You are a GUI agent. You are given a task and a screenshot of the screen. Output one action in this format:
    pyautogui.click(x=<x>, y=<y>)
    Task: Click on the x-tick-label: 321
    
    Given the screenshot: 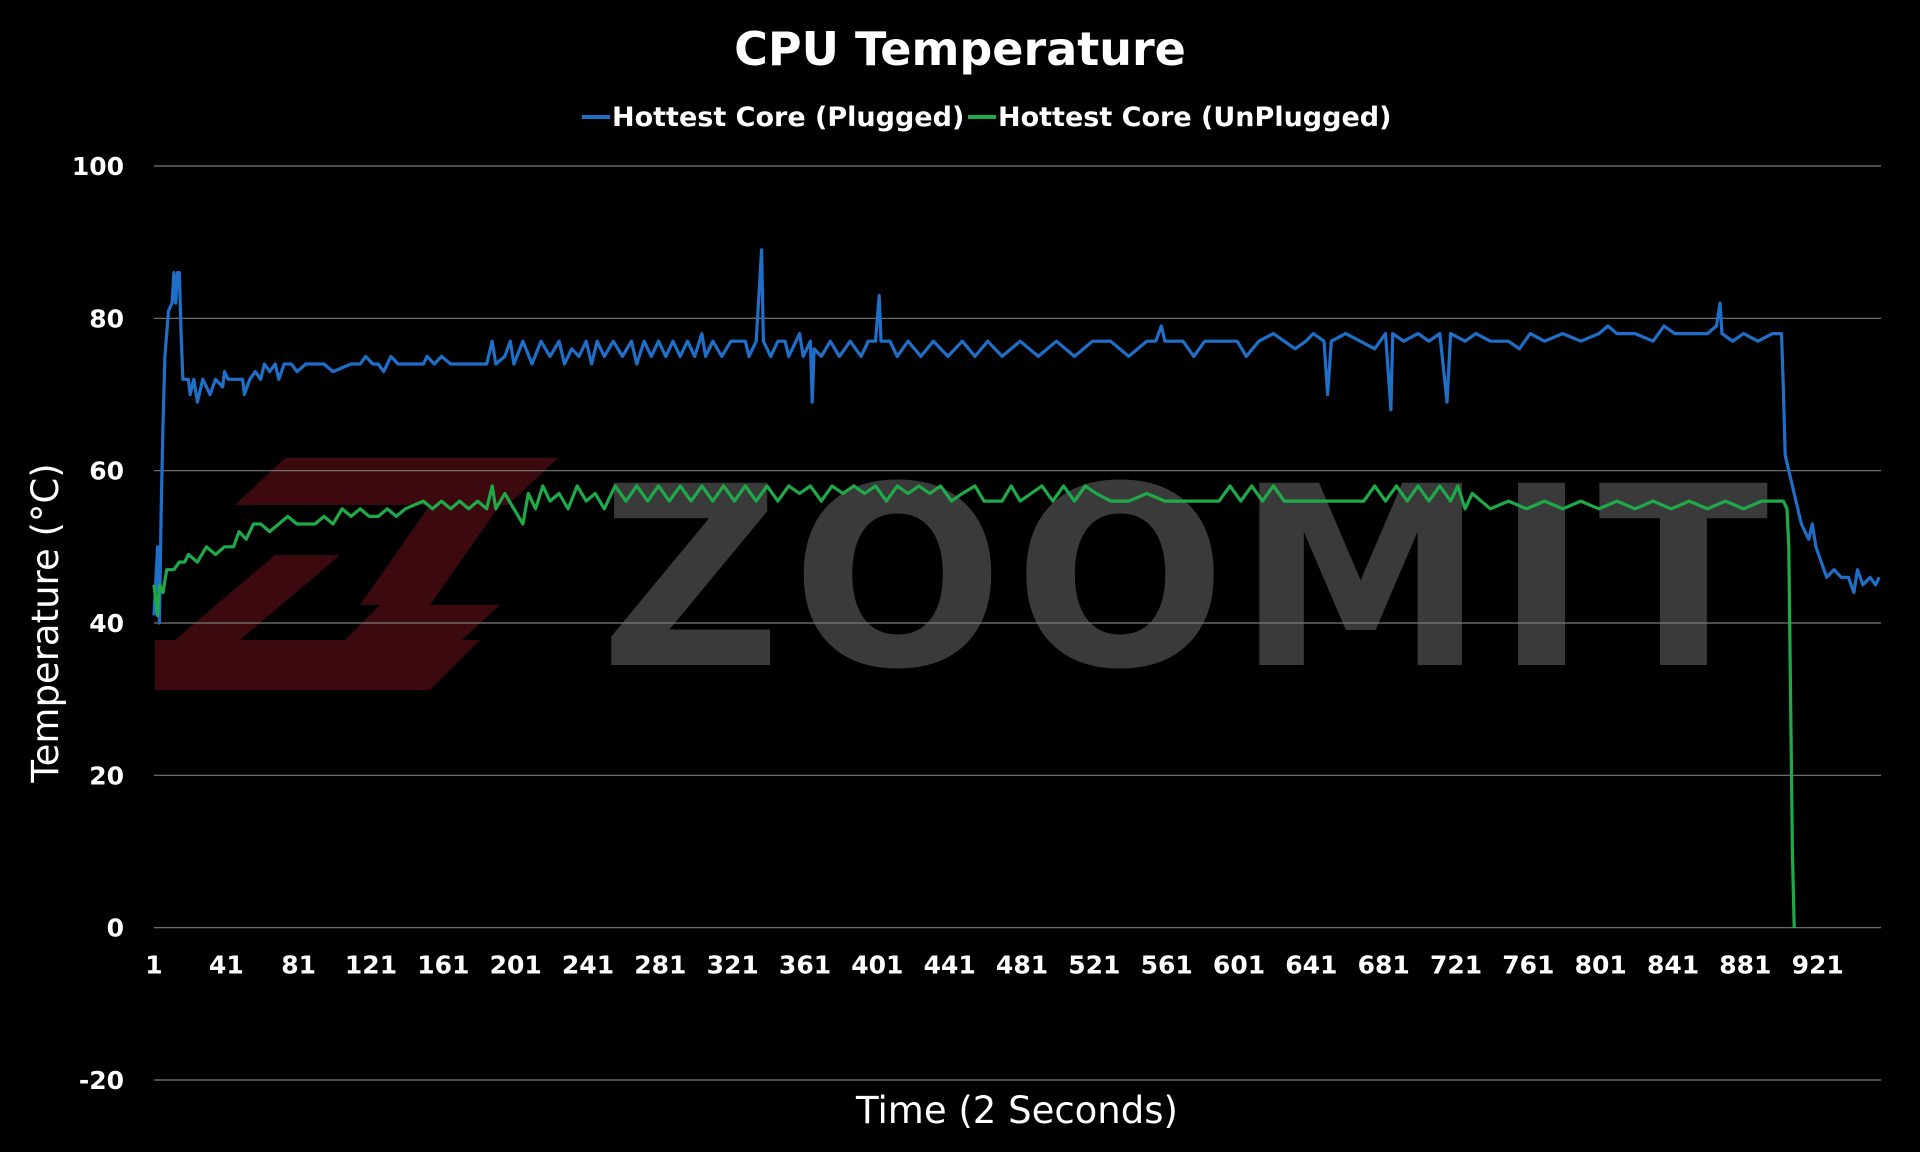 What is the action you would take?
    pyautogui.click(x=733, y=965)
    